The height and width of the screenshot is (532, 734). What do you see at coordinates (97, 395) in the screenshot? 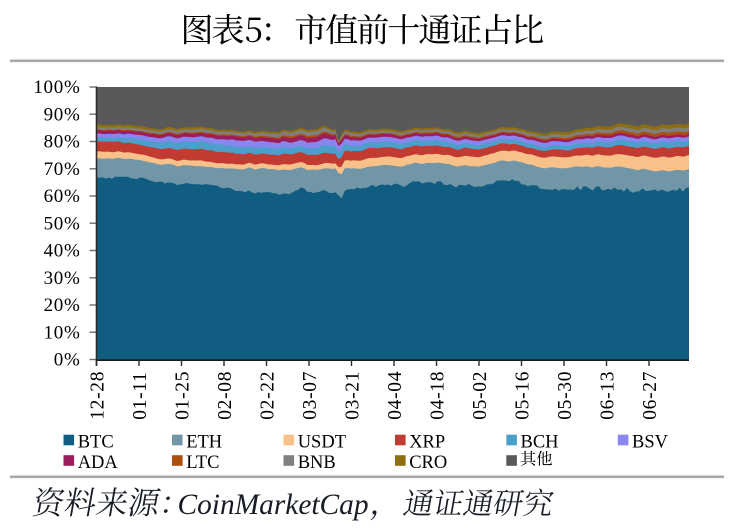
I see `svg-text: 12-28` at bounding box center [97, 395].